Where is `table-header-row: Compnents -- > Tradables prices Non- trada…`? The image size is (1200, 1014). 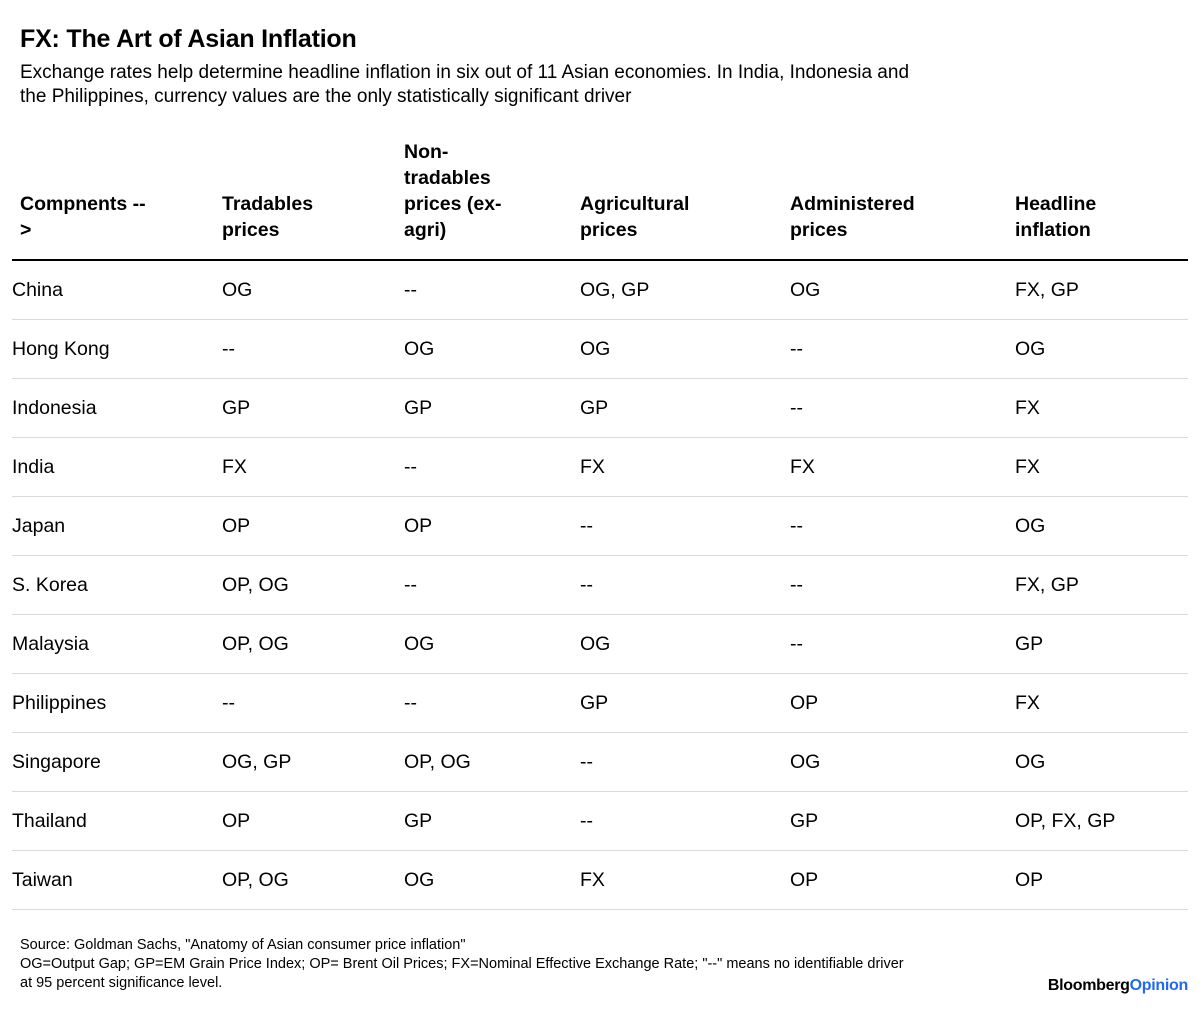 table-header-row: Compnents -- > Tradables prices Non- trada… is located at coordinates (600, 200).